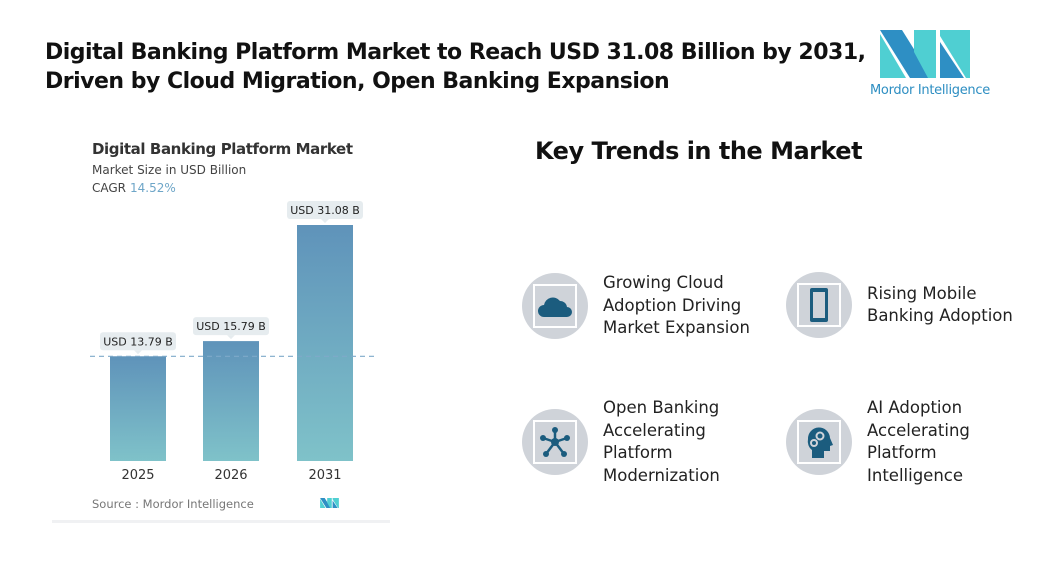 The height and width of the screenshot is (568, 1060). What do you see at coordinates (325, 343) in the screenshot?
I see `bar-2031` at bounding box center [325, 343].